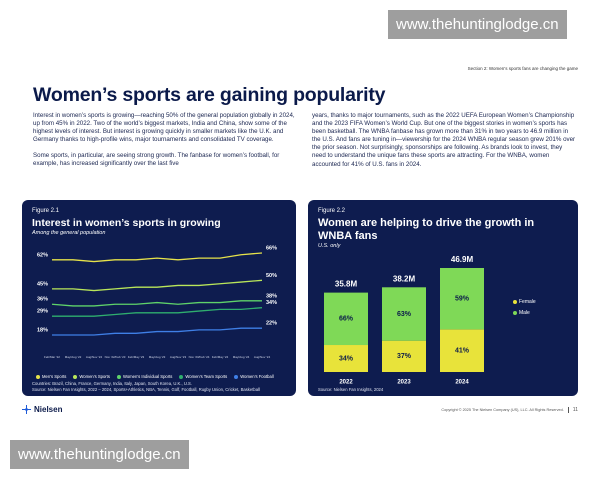 This screenshot has width=600, height=480. I want to click on x-tick-label: May/Aug '22, so click(73, 357).